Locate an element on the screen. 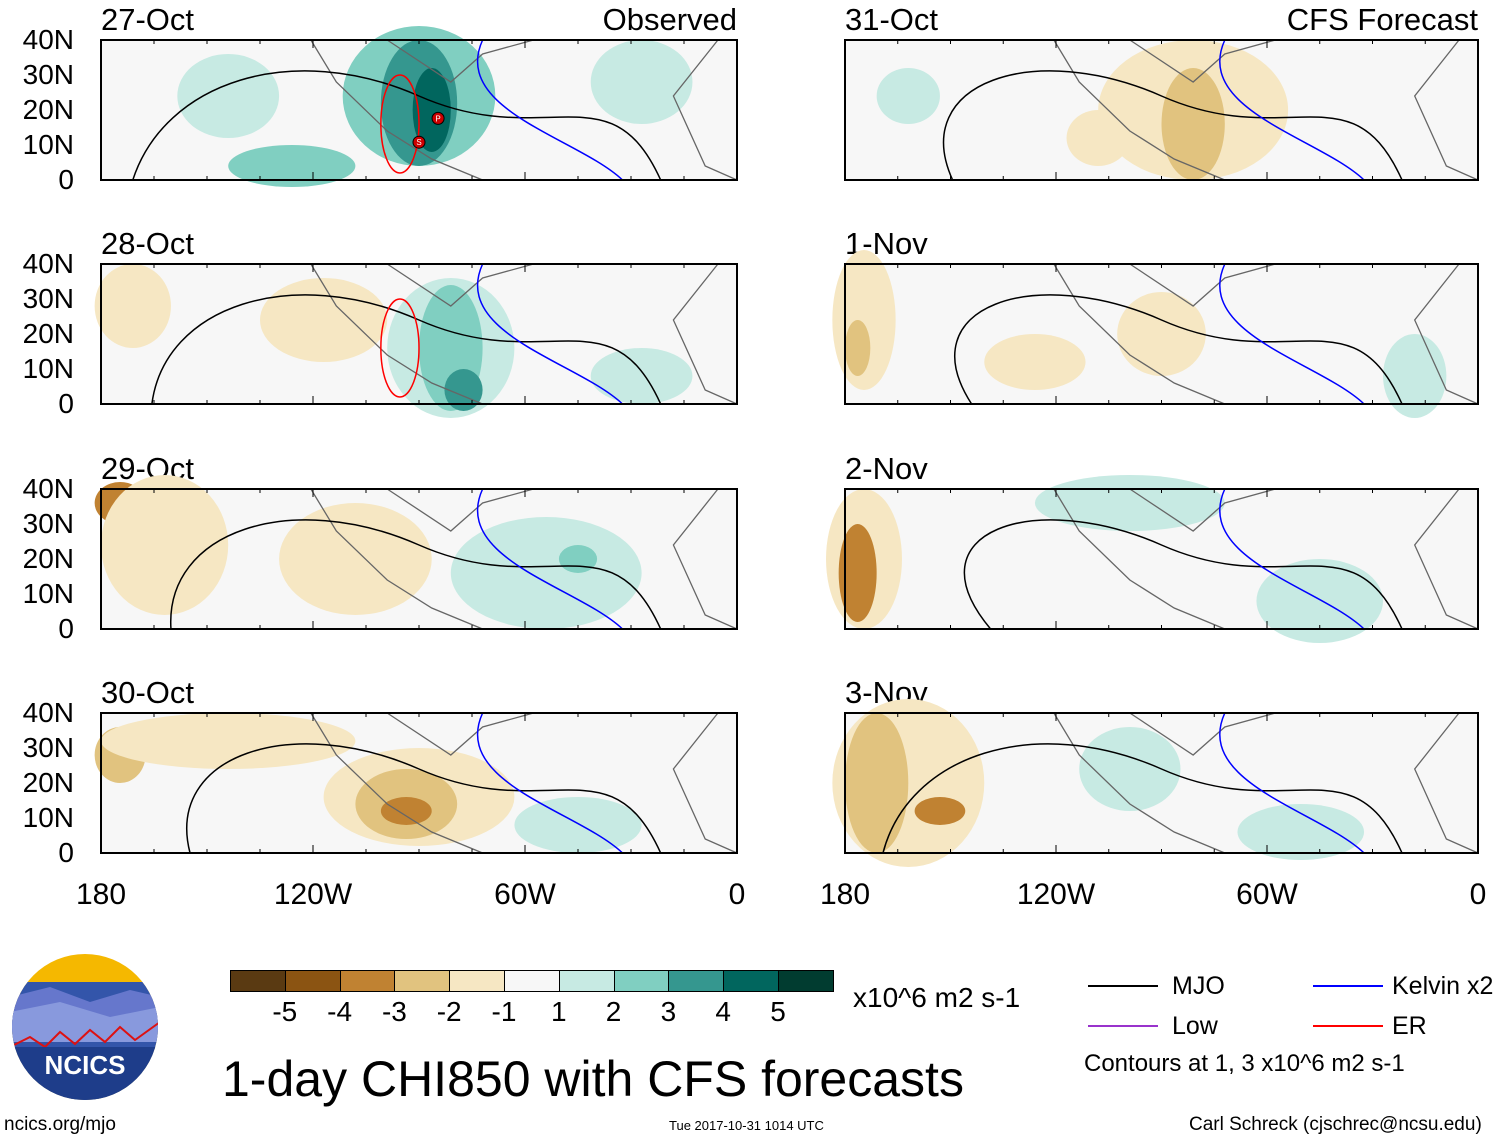 Image resolution: width=1510 pixels, height=1141 pixels. storm-marker: P is located at coordinates (438, 118).